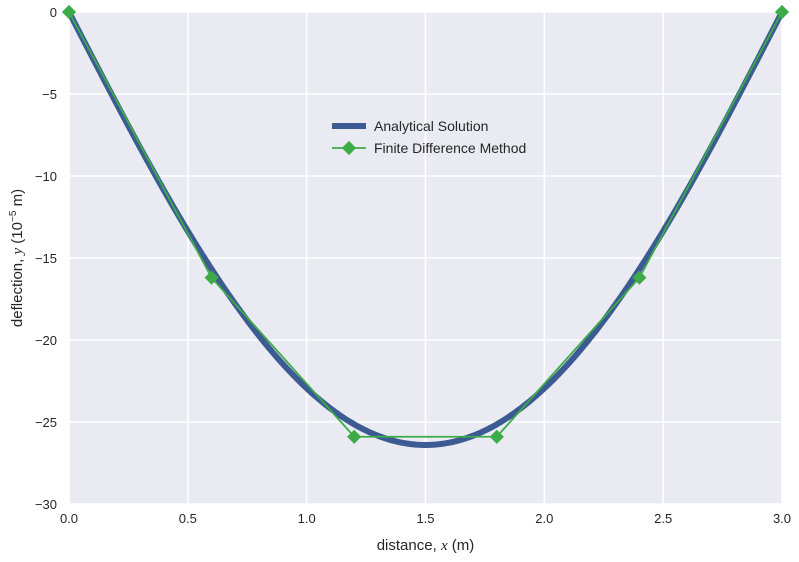 This screenshot has width=799, height=562. Describe the element at coordinates (307, 518) in the screenshot. I see `x-tick-label: 1.0` at that location.